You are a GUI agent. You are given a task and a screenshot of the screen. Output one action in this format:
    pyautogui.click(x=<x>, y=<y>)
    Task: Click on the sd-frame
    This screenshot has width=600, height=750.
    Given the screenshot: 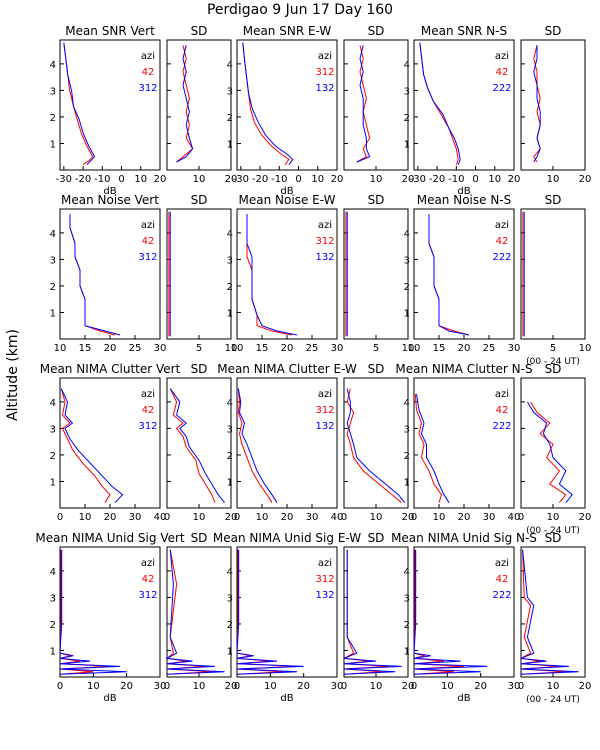 What is the action you would take?
    pyautogui.click(x=199, y=612)
    